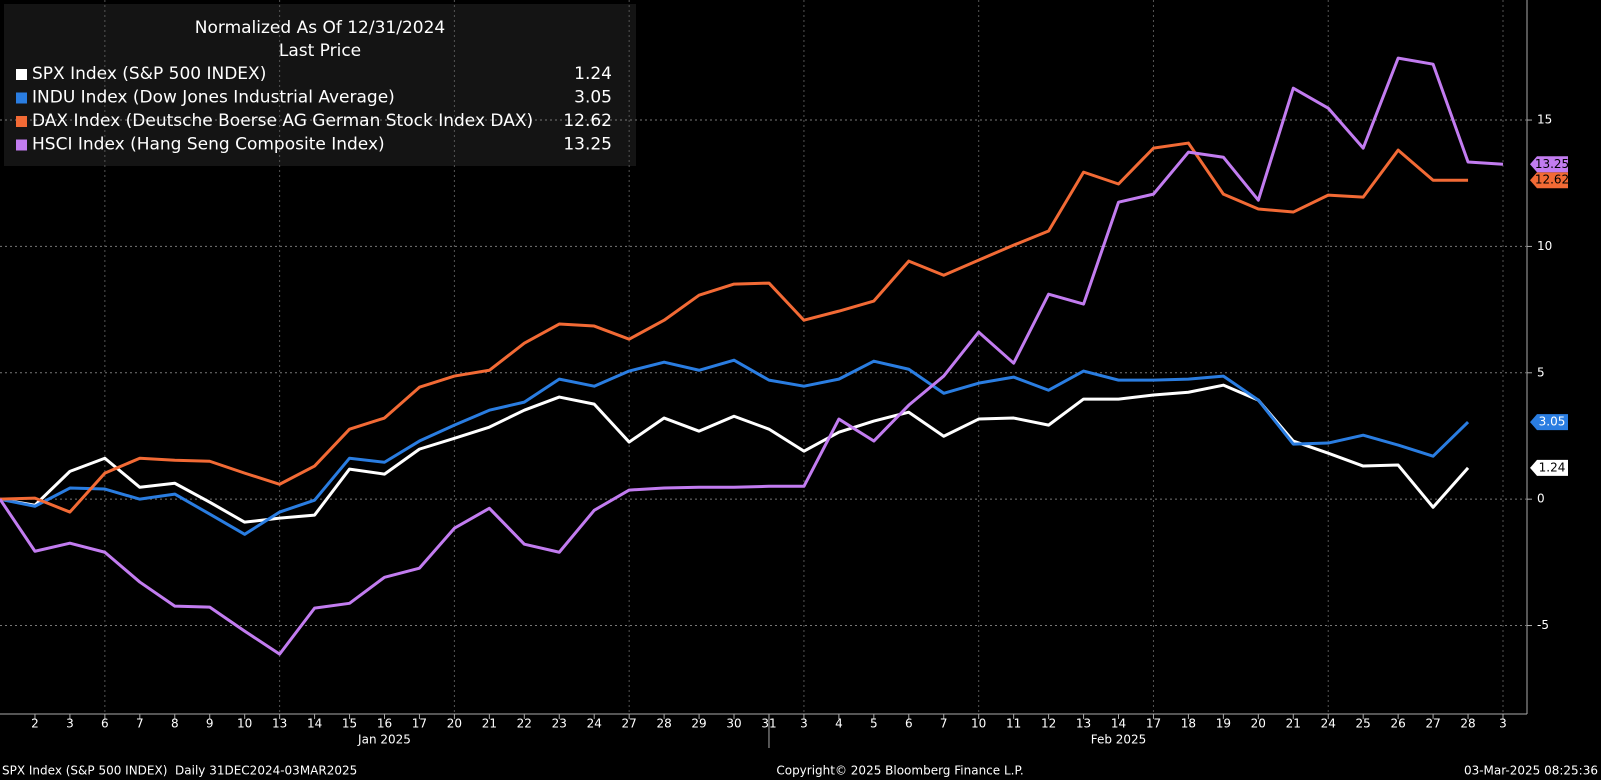 This screenshot has height=780, width=1601. I want to click on legend-box, so click(320, 85).